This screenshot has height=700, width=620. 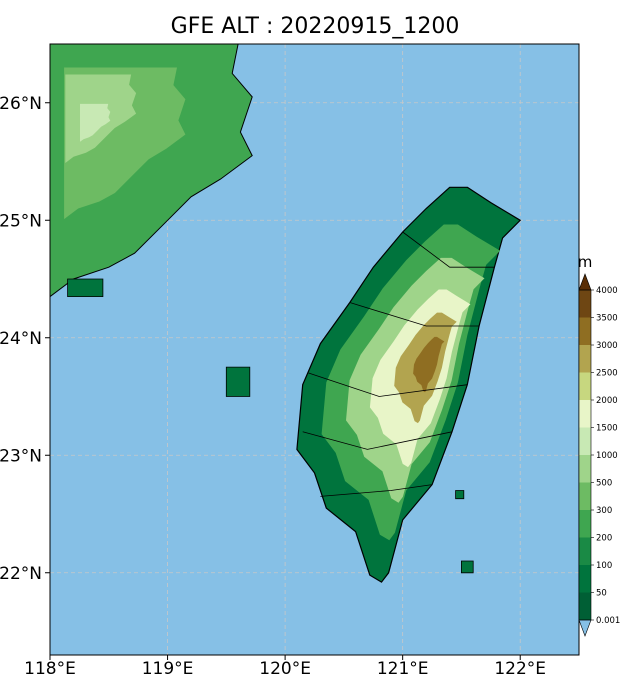 What do you see at coordinates (21, 456) in the screenshot?
I see `y-tick-label: 23°N` at bounding box center [21, 456].